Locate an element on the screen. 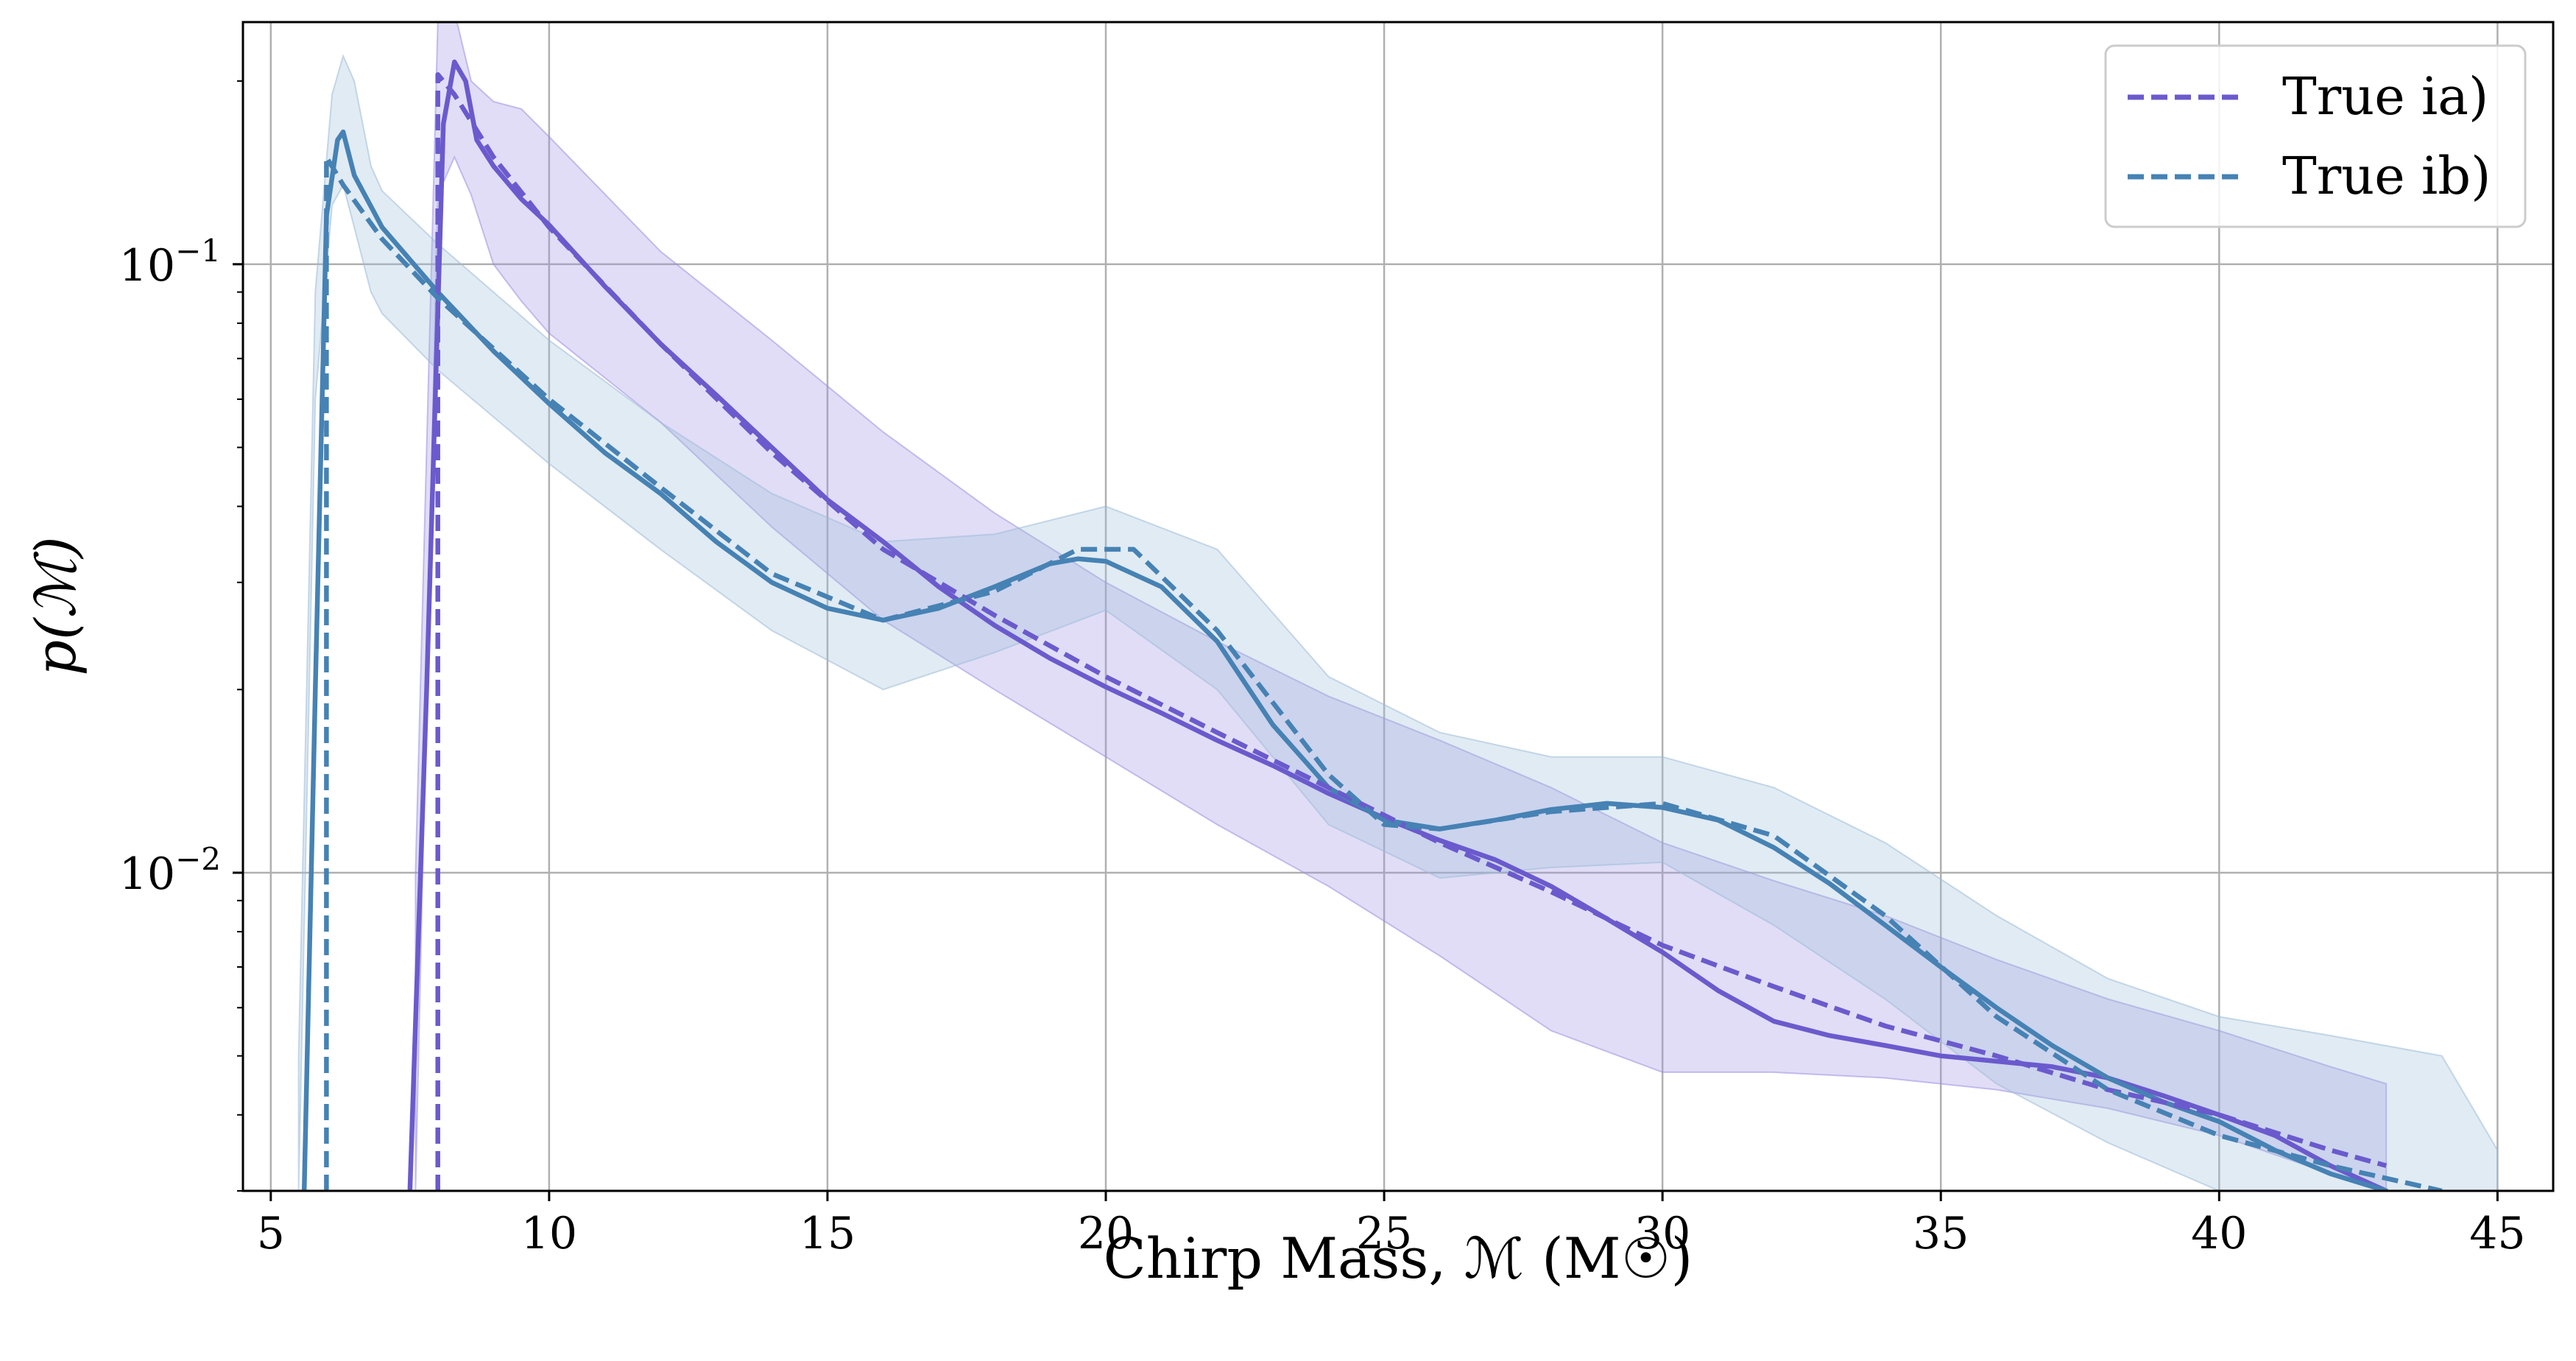 The width and height of the screenshot is (2576, 1361). y-axis-label: p(ℳ) is located at coordinates (55, 605).